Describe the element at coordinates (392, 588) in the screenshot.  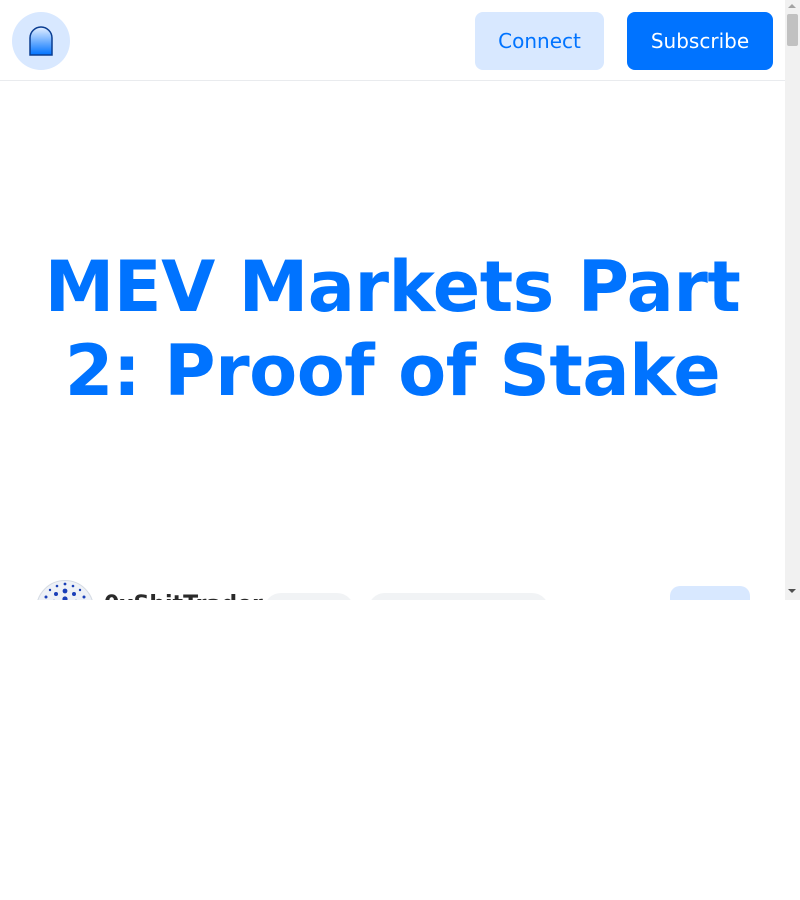
I see `article-byline: 0xShitTrader` at that location.